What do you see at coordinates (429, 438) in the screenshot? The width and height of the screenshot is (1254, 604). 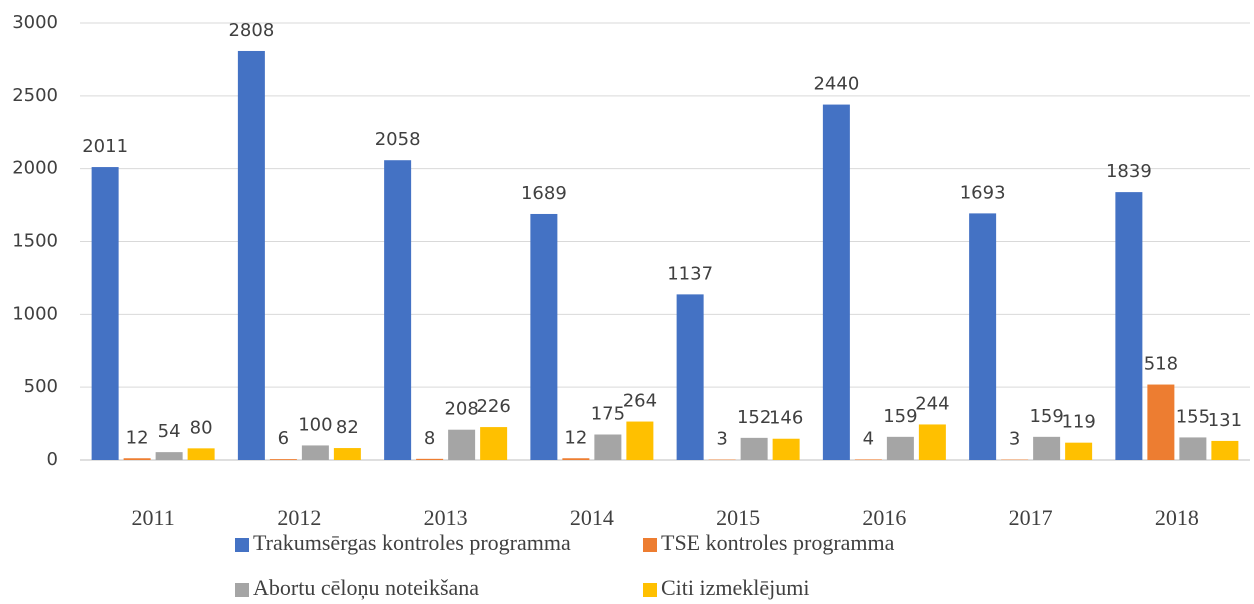 I see `data-label: 8` at bounding box center [429, 438].